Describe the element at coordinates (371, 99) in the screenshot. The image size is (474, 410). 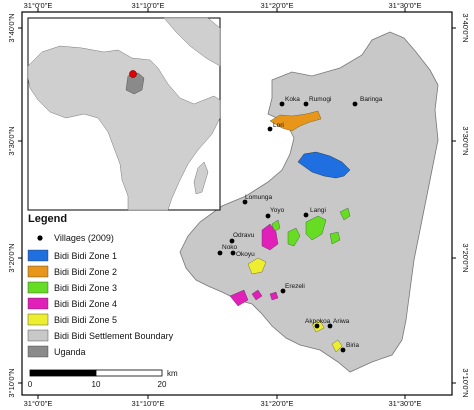
I see `svg-text: Baringa` at that location.